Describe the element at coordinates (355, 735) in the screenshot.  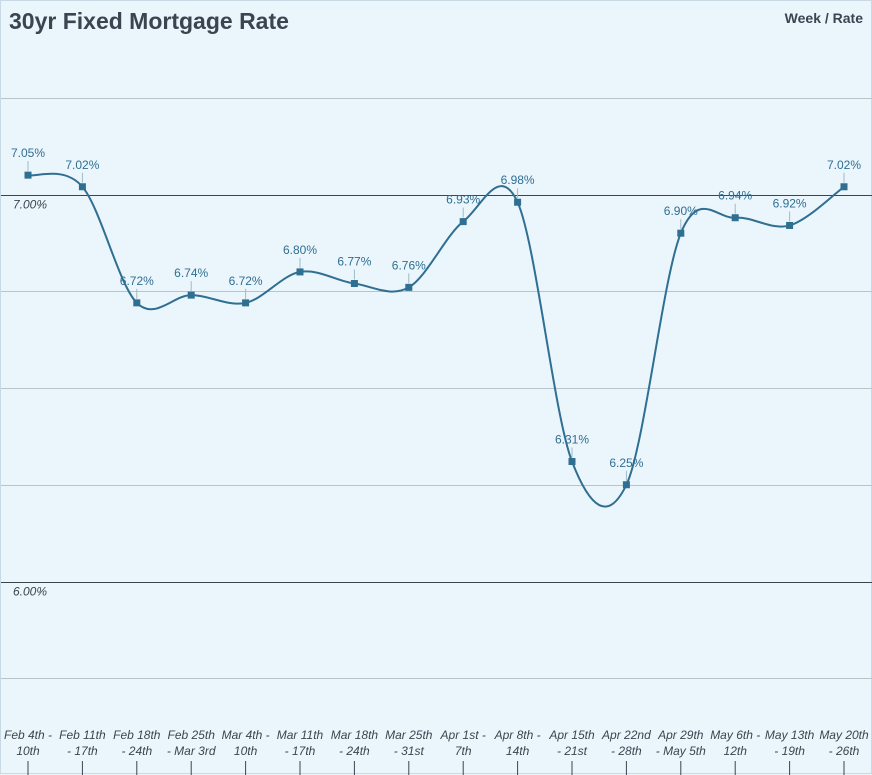
I see `x-tick-label: Mar 18th` at that location.